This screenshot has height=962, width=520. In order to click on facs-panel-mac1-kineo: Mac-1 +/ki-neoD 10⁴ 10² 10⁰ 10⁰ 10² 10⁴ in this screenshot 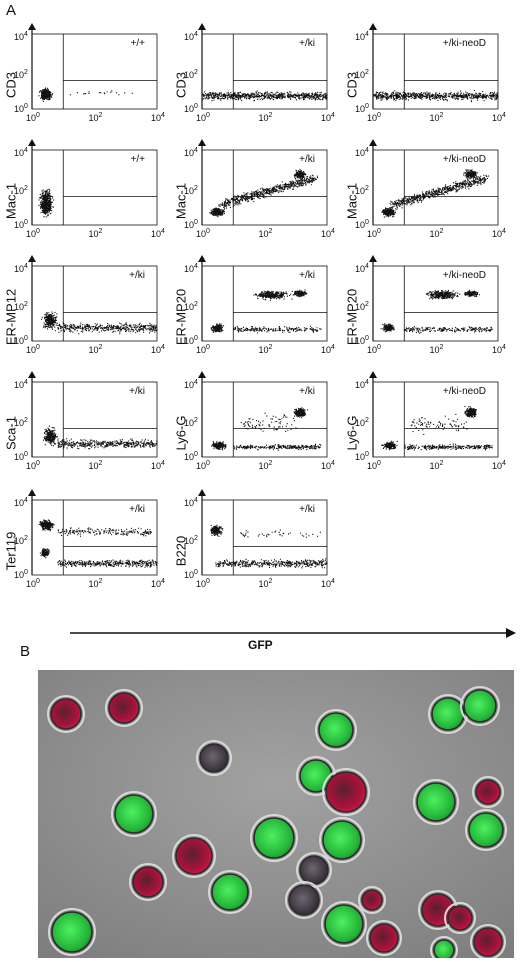, I will do `click(425, 196)`.